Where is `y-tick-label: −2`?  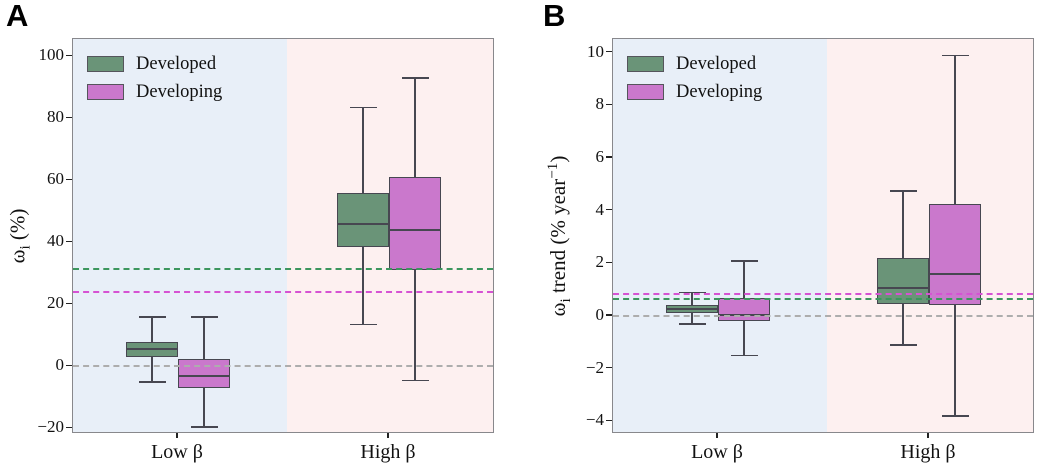 y-tick-label: −2 is located at coordinates (594, 367).